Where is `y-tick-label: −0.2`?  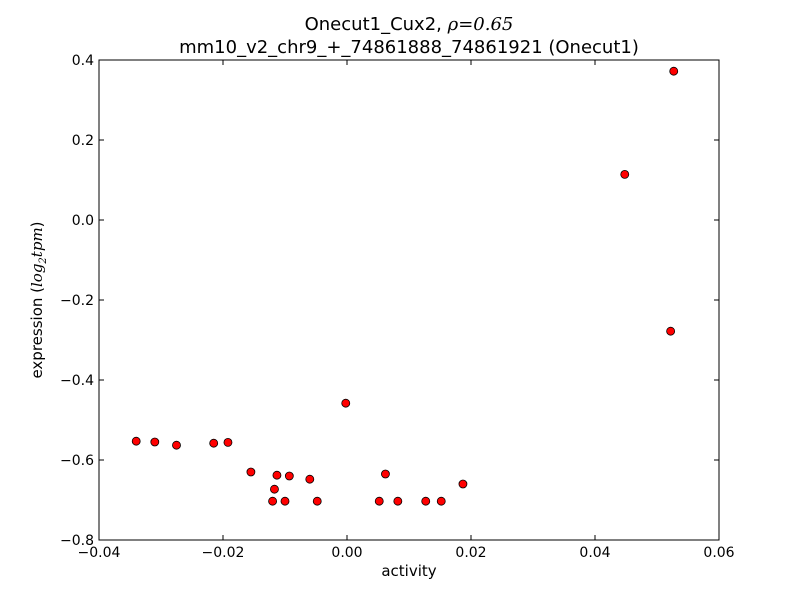 y-tick-label: −0.2 is located at coordinates (77, 301).